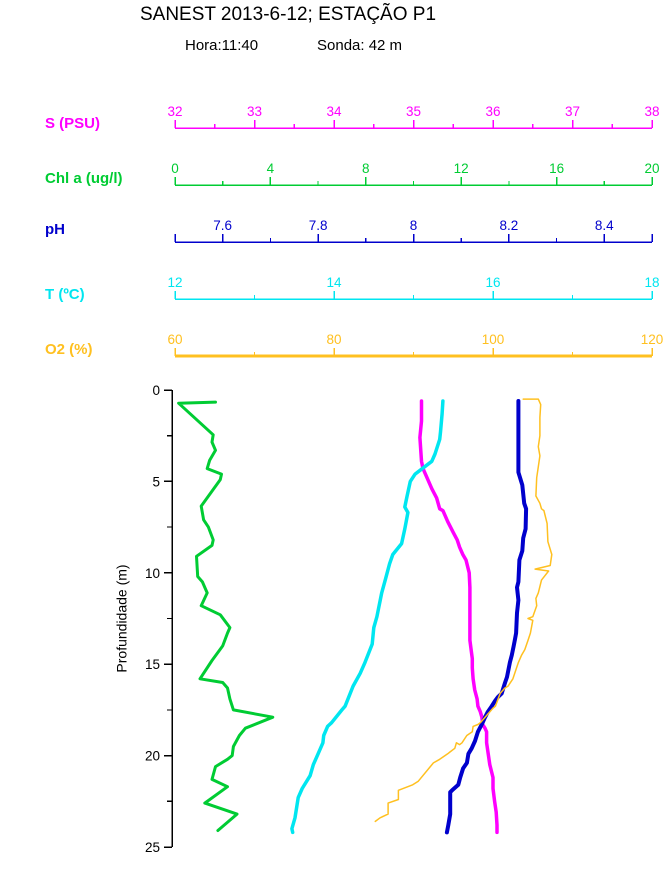  What do you see at coordinates (175, 168) in the screenshot?
I see `tick-label-Chl: 0` at bounding box center [175, 168].